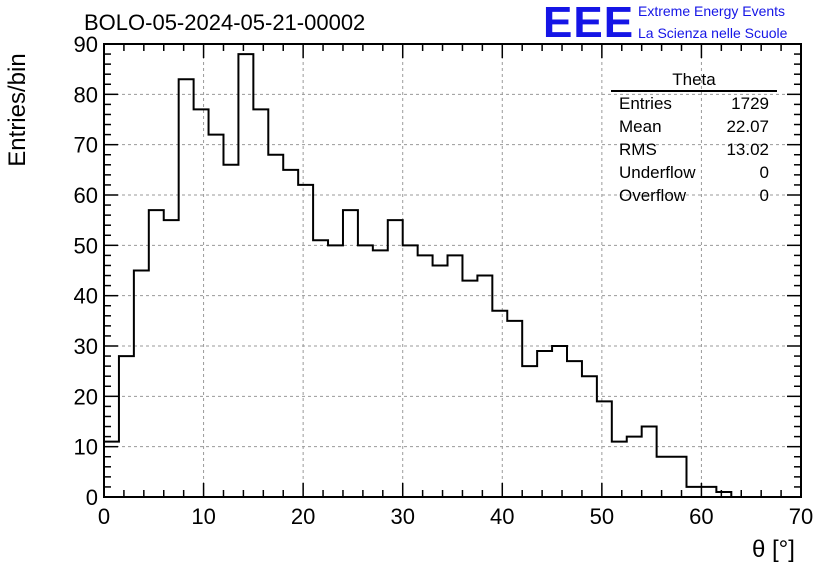 The image size is (836, 572). Describe the element at coordinates (657, 172) in the screenshot. I see `stats-label: Underflow` at that location.